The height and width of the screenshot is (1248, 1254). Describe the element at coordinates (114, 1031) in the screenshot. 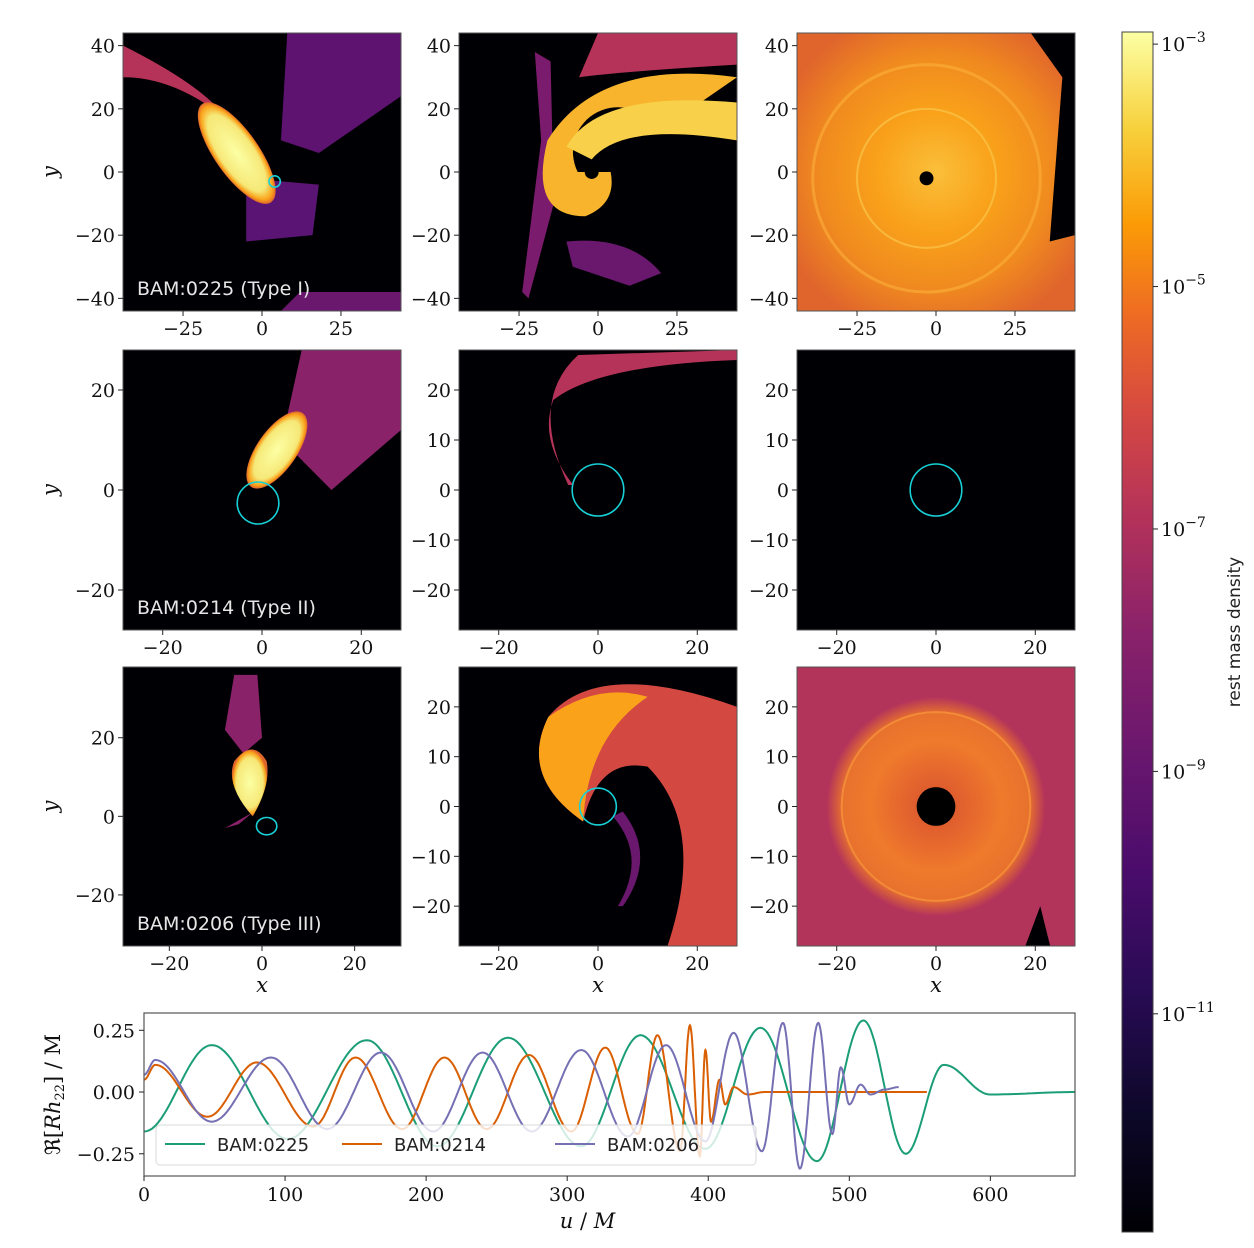

I see `y-tick-label: 0.25` at that location.